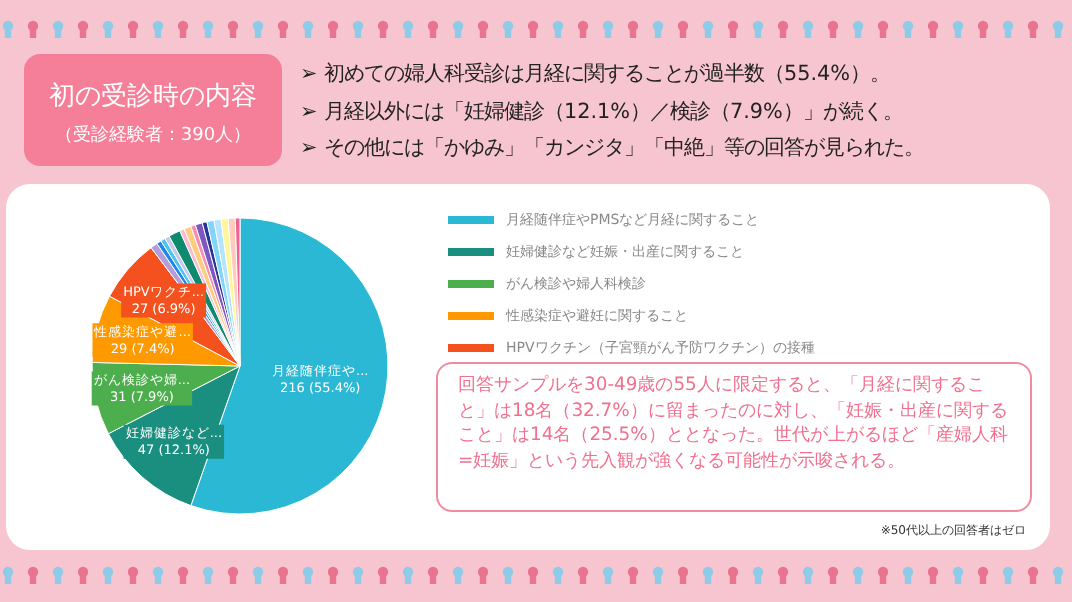  Describe the element at coordinates (734, 437) in the screenshot. I see `text: 回答サンプルを30-49歳の55人に限定すると、「月経に関すること」は18名（32.7%）に留まったのに対し、「妊娠・出産に関すること」は14名（25.5%）ととなった。世代が上がるほど「産婦人科=妊娠」という先入観が強くなる可能性が示唆される。` at that location.